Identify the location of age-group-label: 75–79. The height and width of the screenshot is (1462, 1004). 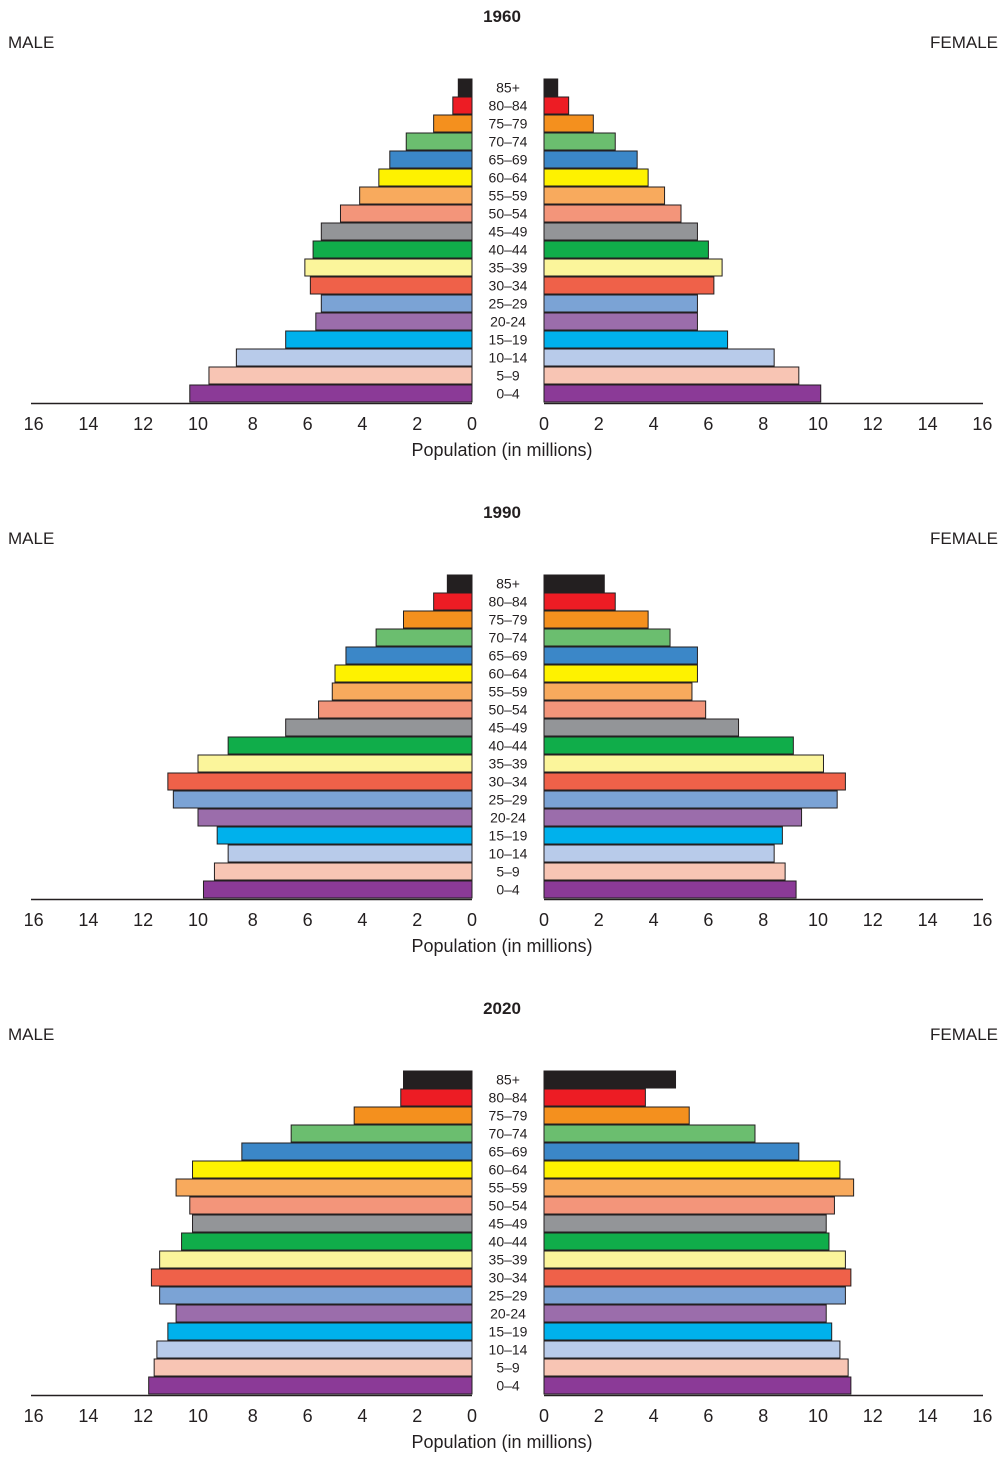
(508, 124).